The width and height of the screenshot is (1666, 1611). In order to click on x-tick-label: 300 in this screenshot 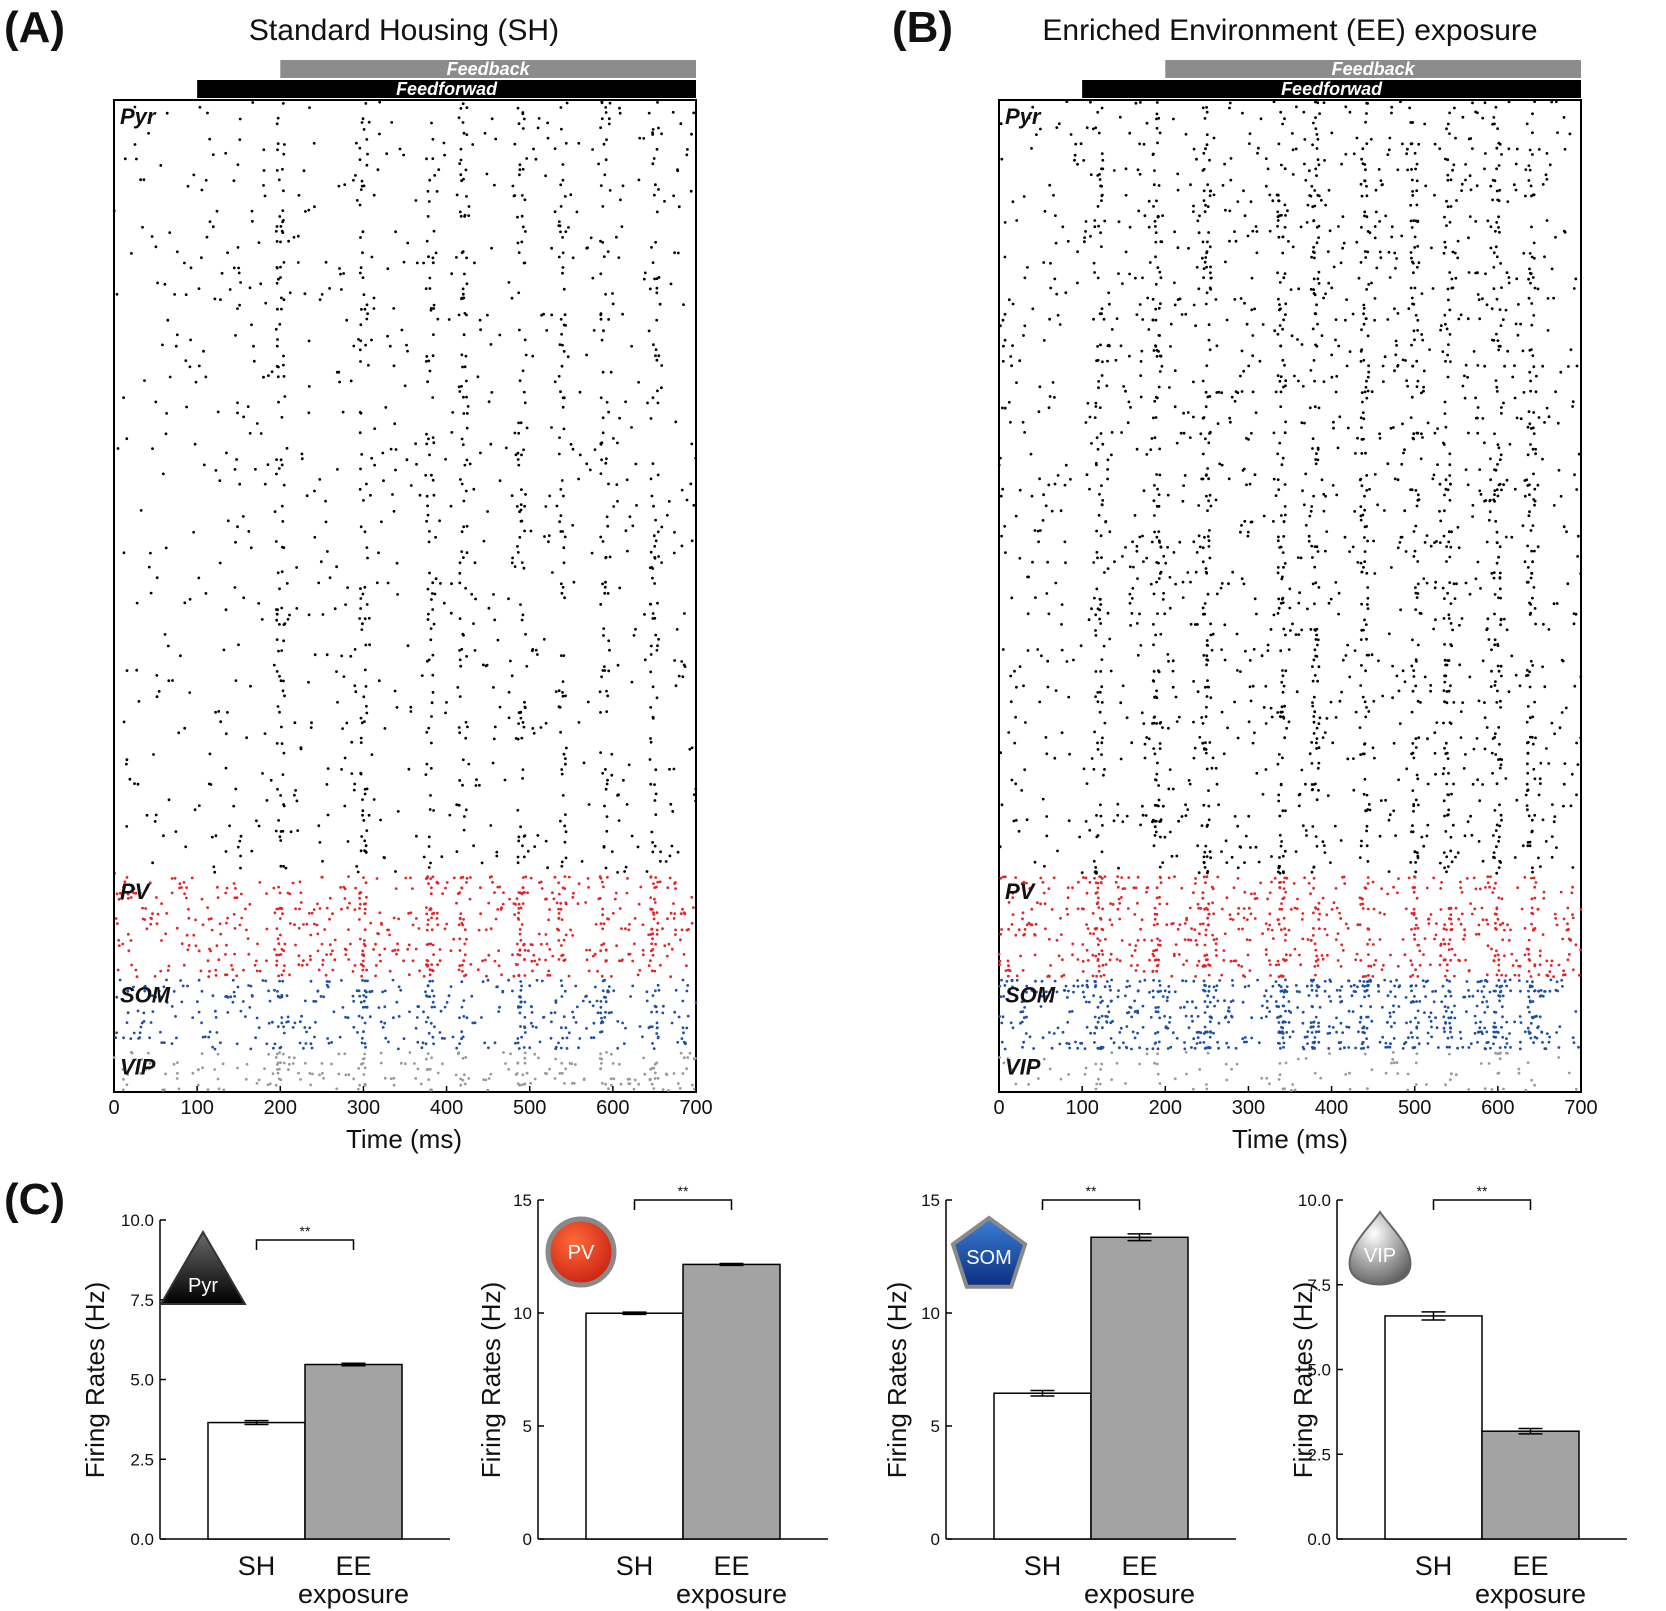, I will do `click(363, 1108)`.